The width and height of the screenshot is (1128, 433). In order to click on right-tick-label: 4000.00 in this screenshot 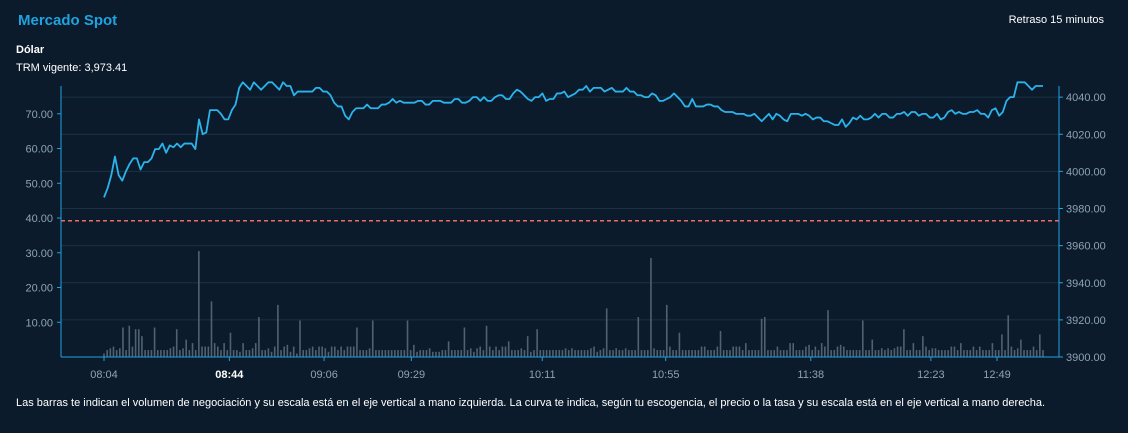, I will do `click(1086, 172)`.